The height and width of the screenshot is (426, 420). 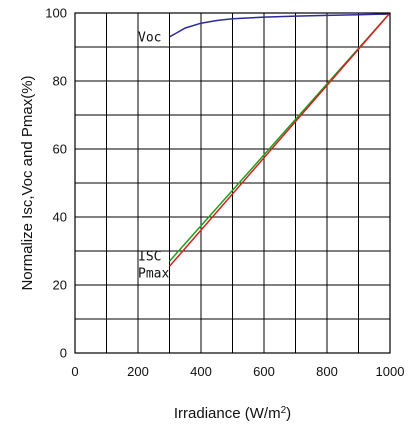 I want to click on series-label-pmax: Pmax, so click(x=153, y=274).